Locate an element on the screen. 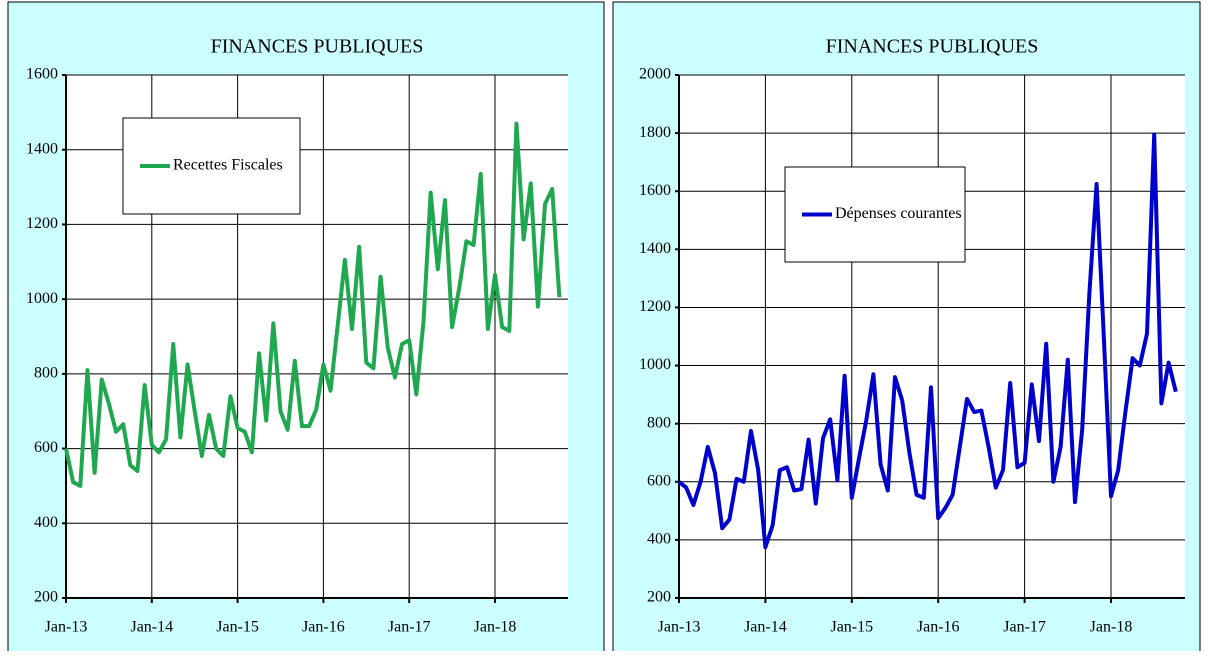 The width and height of the screenshot is (1208, 656). y-tick-label: 2000 is located at coordinates (655, 74).